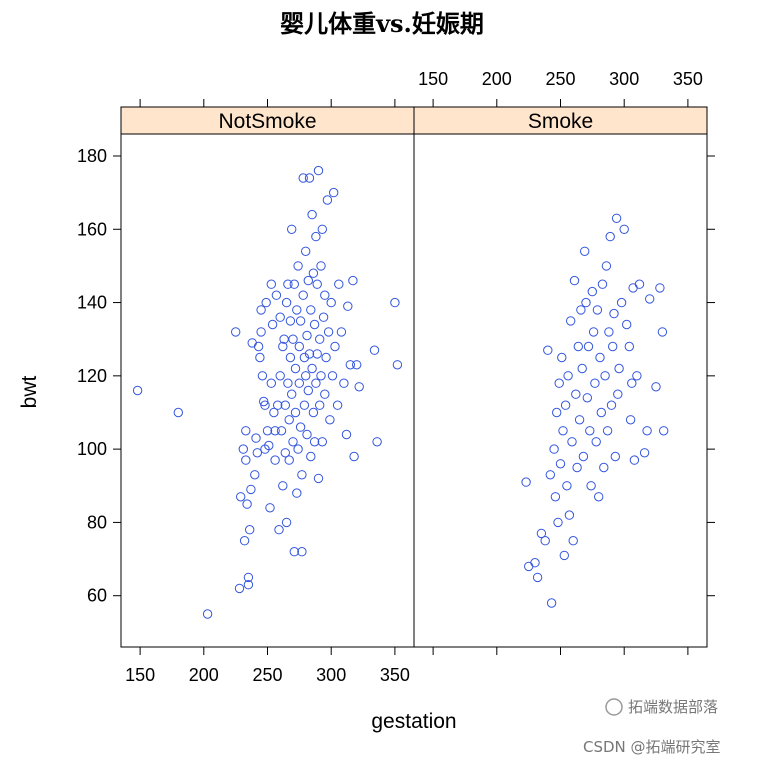 This screenshot has width=765, height=765. What do you see at coordinates (267, 675) in the screenshot?
I see `x-tick-label: 250` at bounding box center [267, 675].